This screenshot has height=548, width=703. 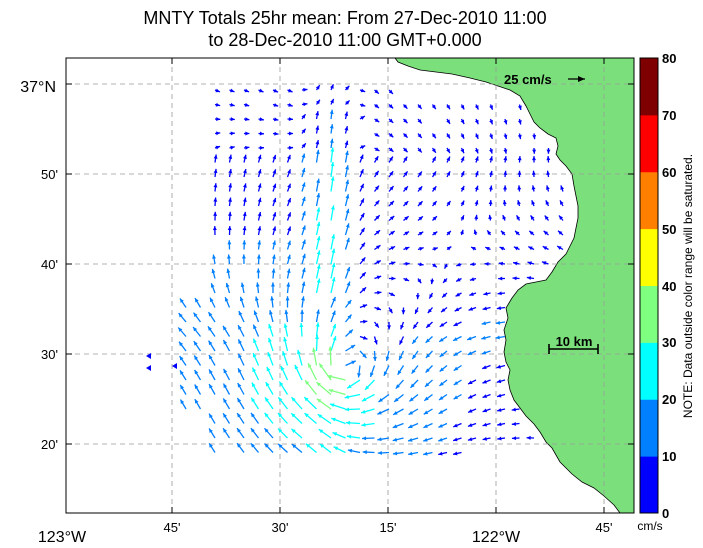 I want to click on lon-tick-123w: 123°W, so click(x=62, y=537).